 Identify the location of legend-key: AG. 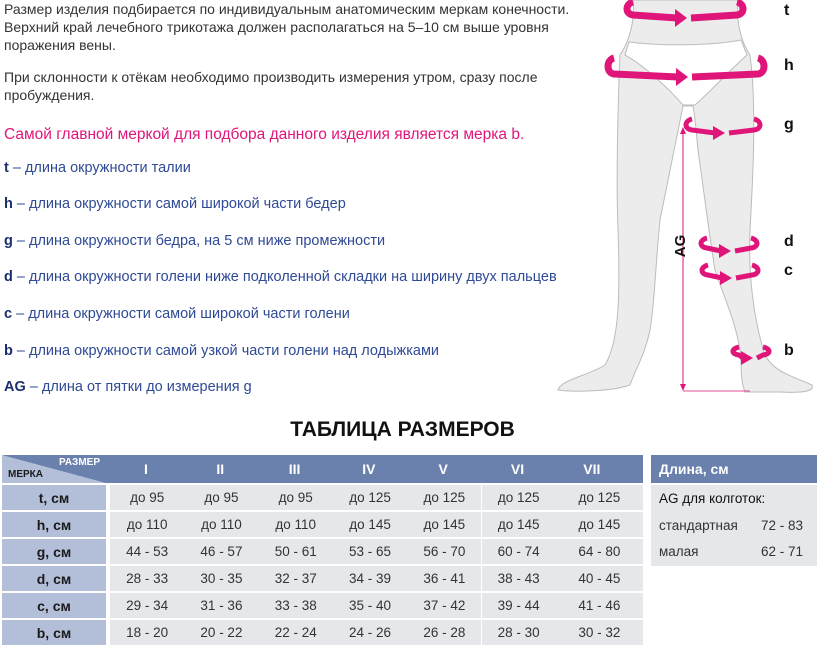
(15, 387).